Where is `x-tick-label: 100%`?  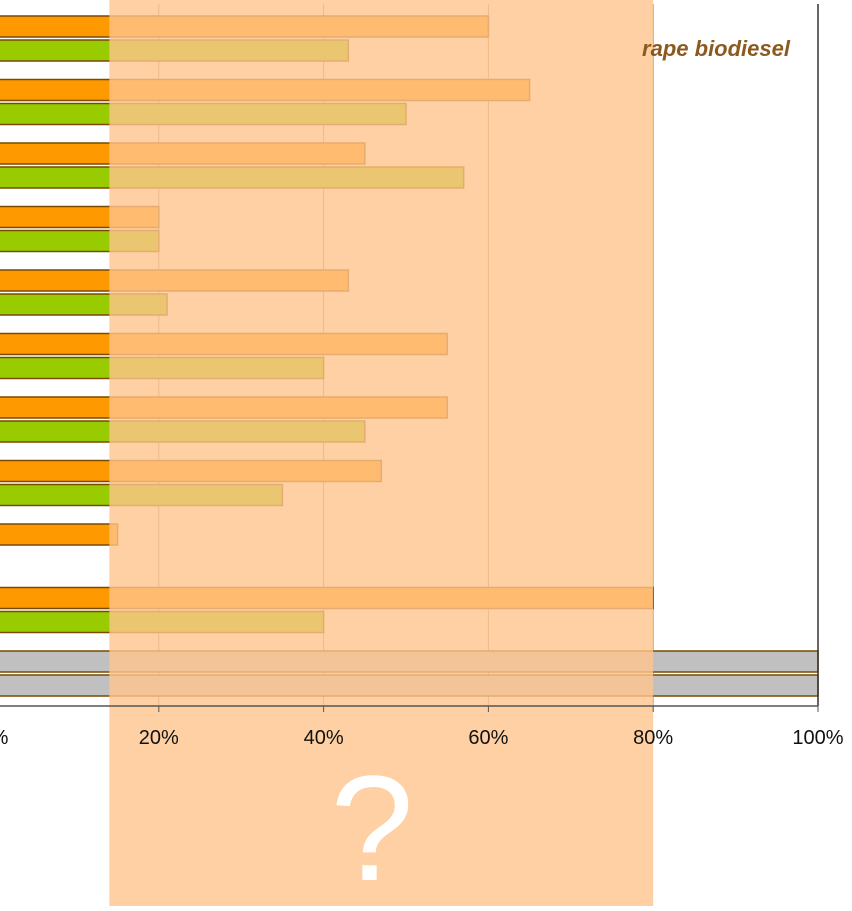 x-tick-label: 100% is located at coordinates (817, 738).